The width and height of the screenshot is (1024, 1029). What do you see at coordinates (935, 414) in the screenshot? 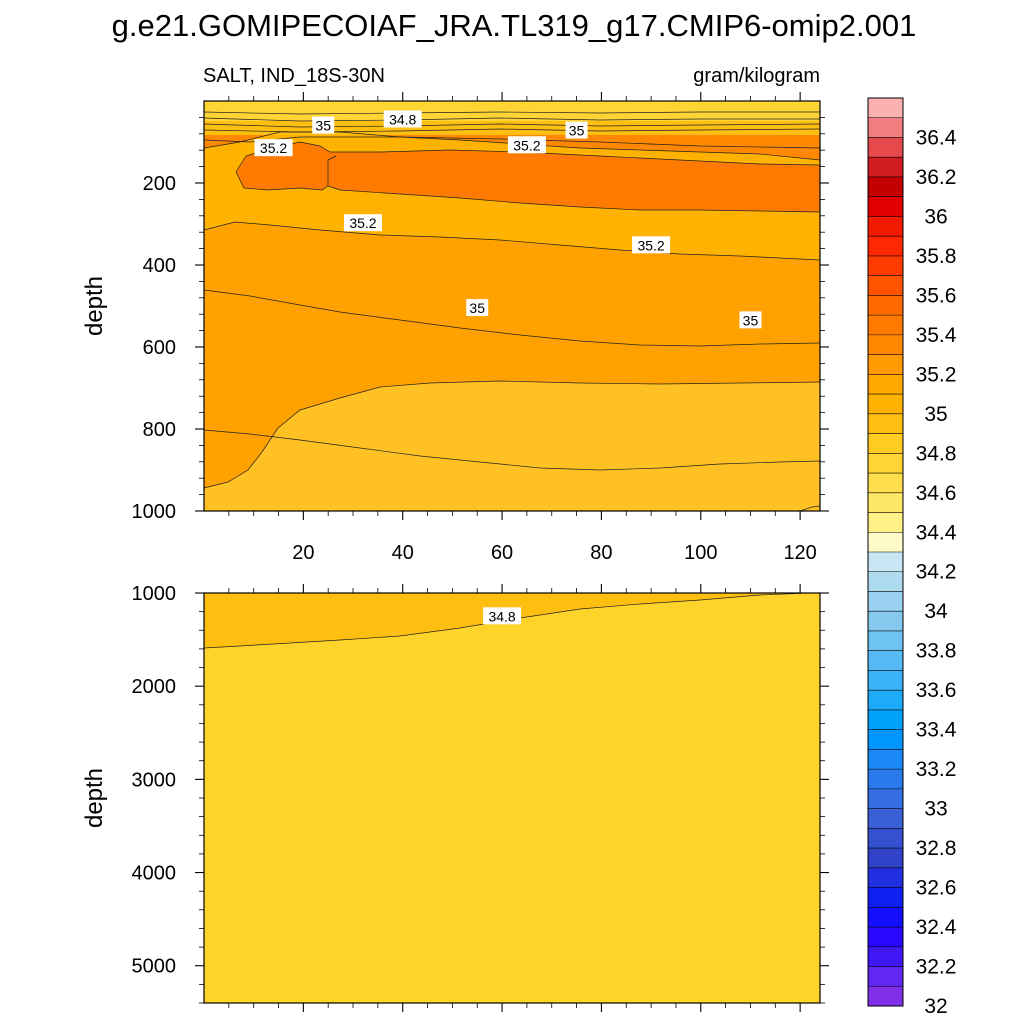
I see `colorbar-label: 35` at bounding box center [935, 414].